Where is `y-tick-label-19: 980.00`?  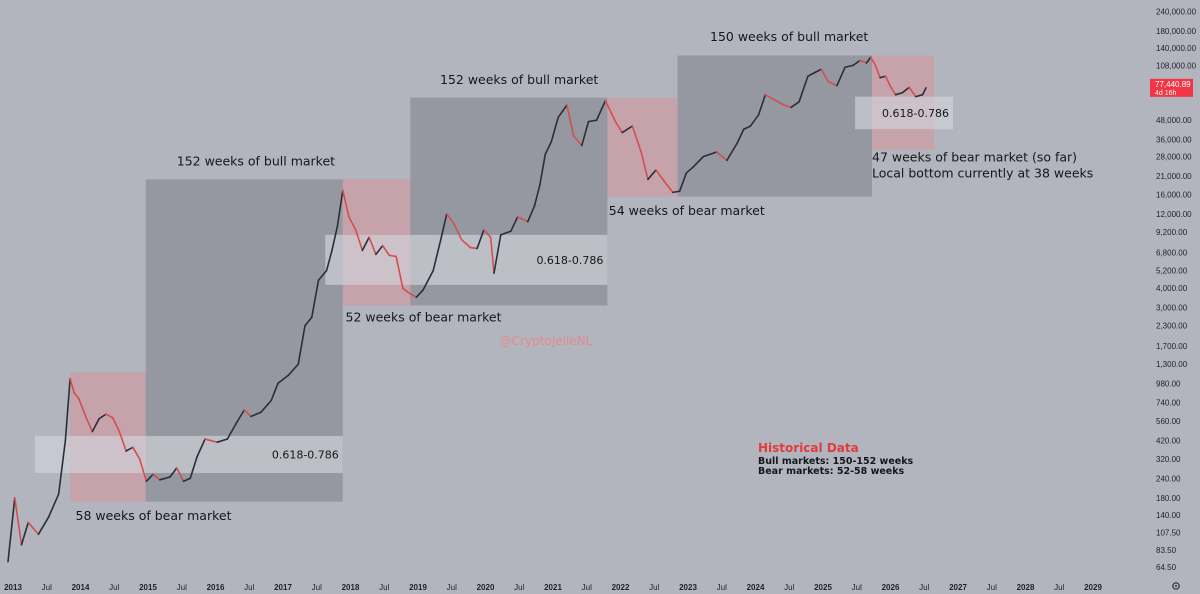
y-tick-label-19: 980.00 is located at coordinates (1168, 383).